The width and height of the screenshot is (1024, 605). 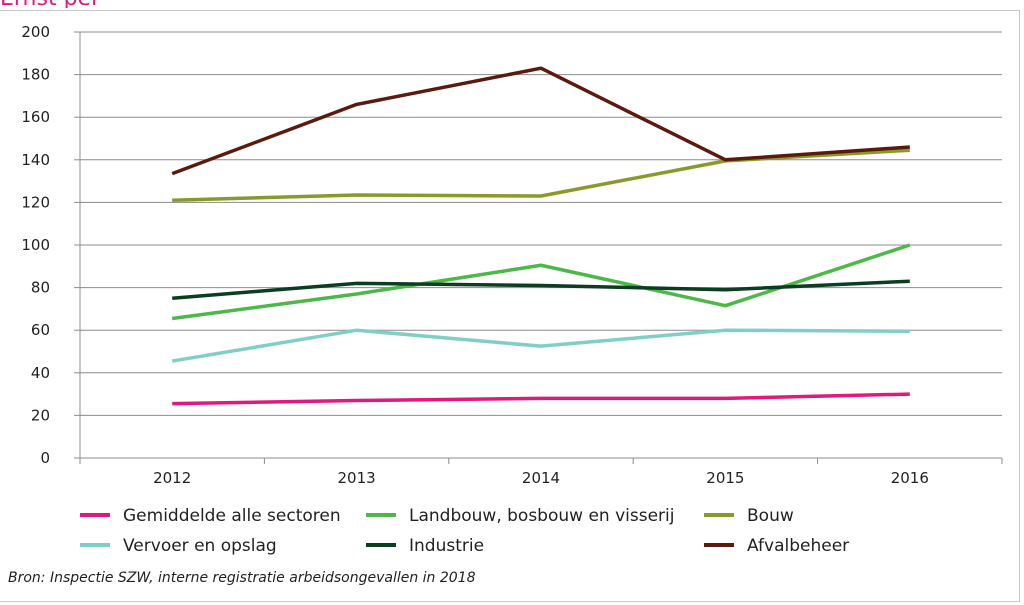 I want to click on legend-label-2: Landbouw, bosbouw en visserij, so click(x=541, y=516).